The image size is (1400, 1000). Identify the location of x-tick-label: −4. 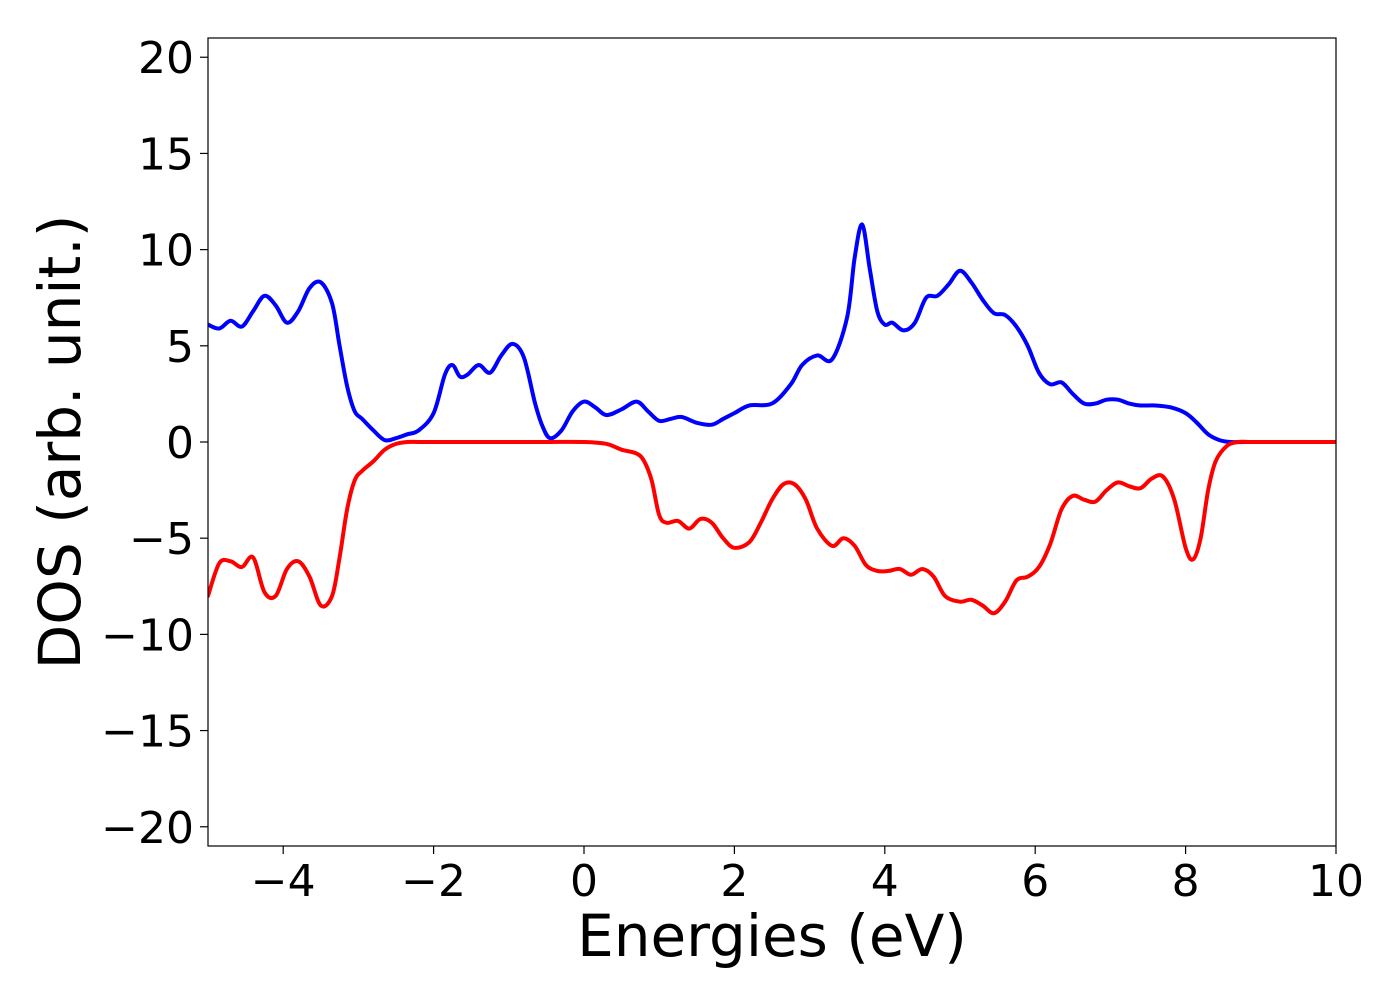
(283, 881).